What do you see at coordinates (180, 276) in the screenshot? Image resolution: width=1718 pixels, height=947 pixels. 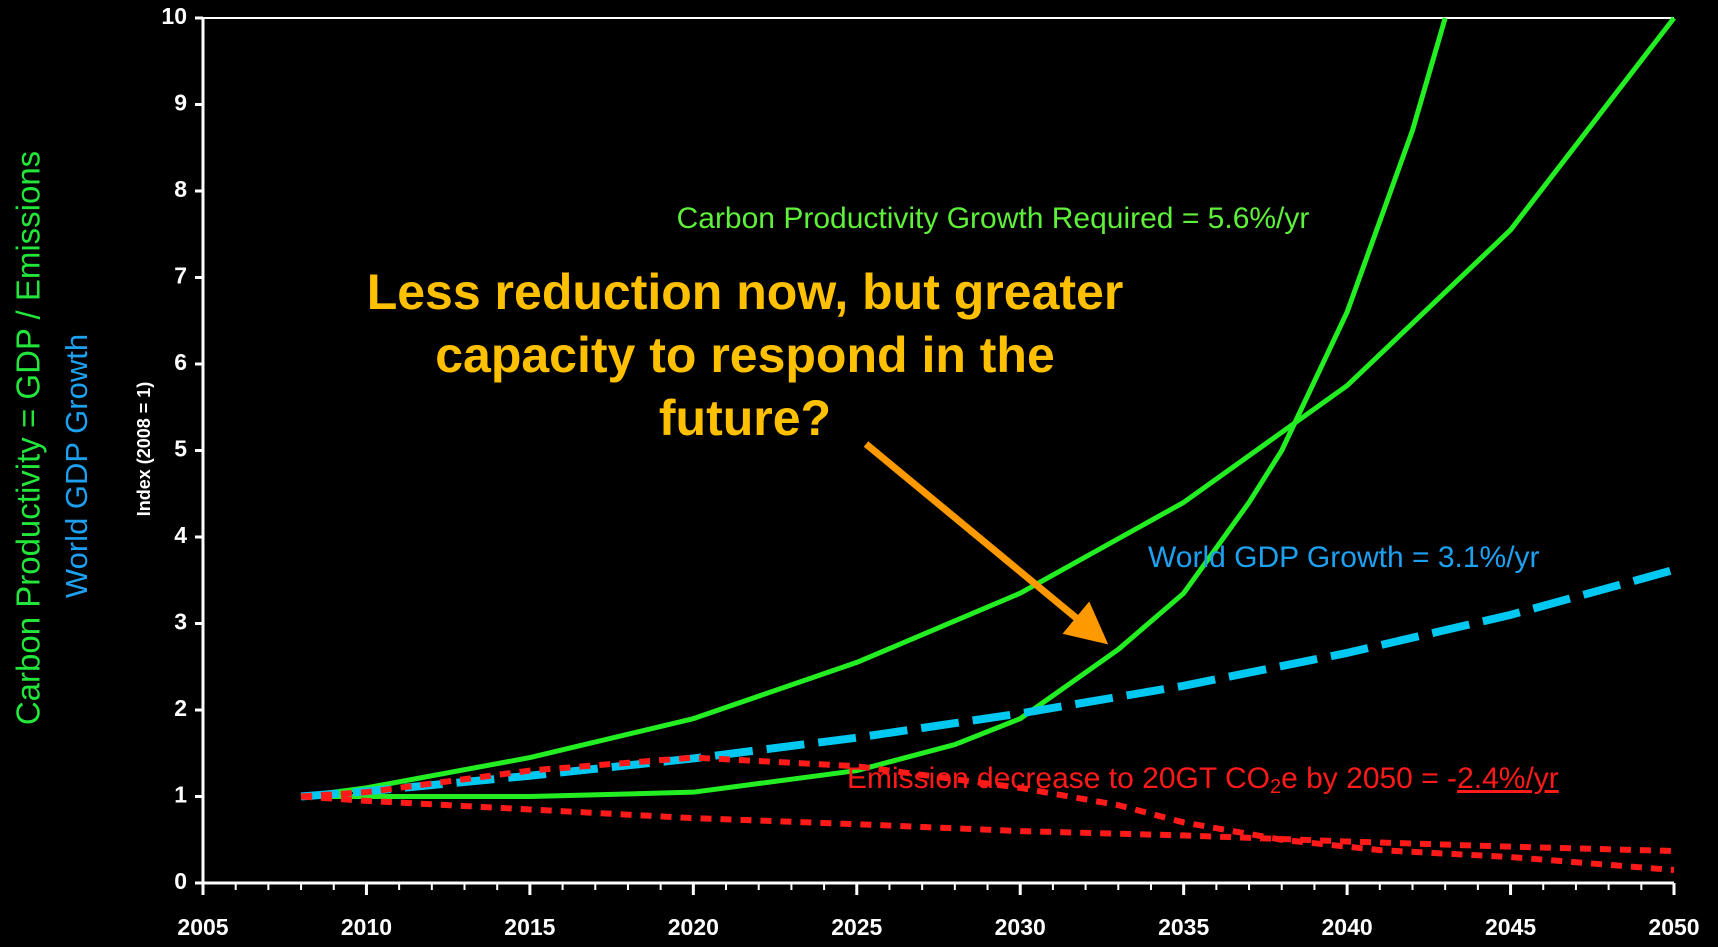 I see `y-tick-label: 7` at bounding box center [180, 276].